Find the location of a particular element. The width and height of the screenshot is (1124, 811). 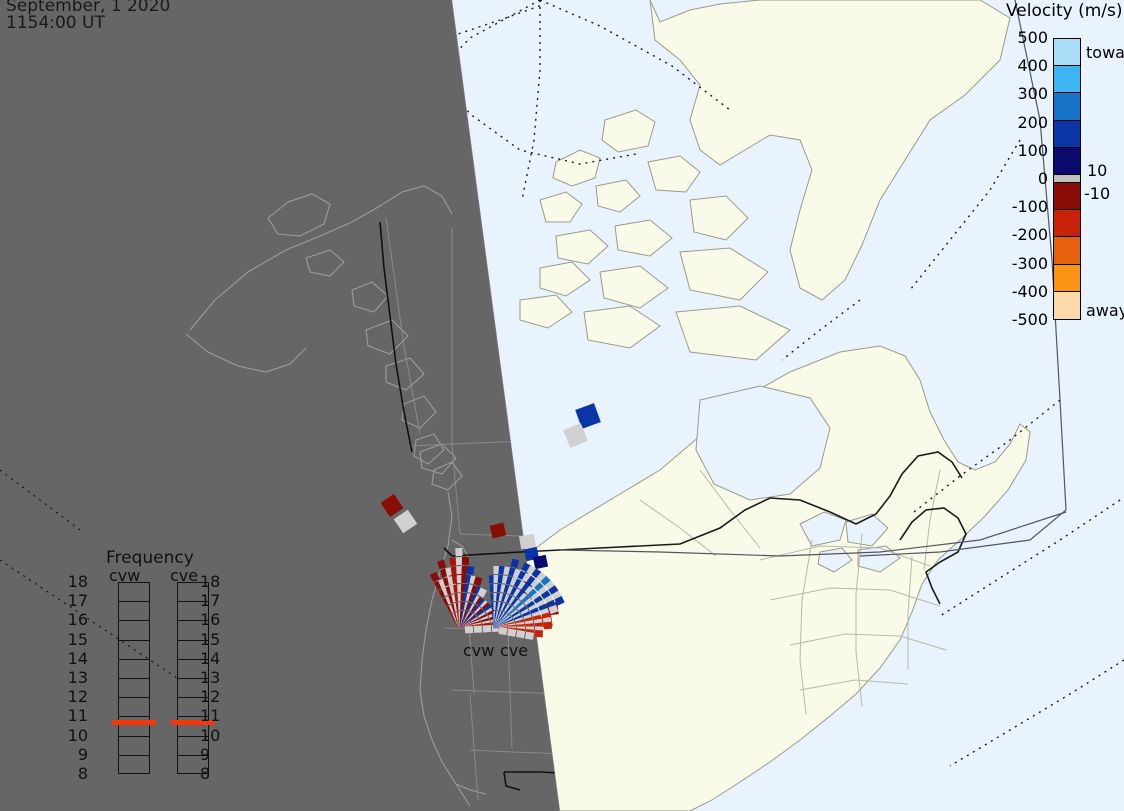

greenland-landmass is located at coordinates (830, 150).